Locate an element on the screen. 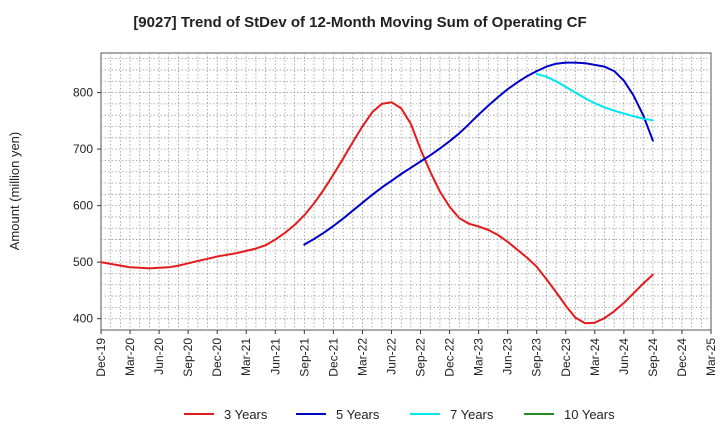 This screenshot has width=720, height=440. x-tick-label: Jun-20 is located at coordinates (159, 356).